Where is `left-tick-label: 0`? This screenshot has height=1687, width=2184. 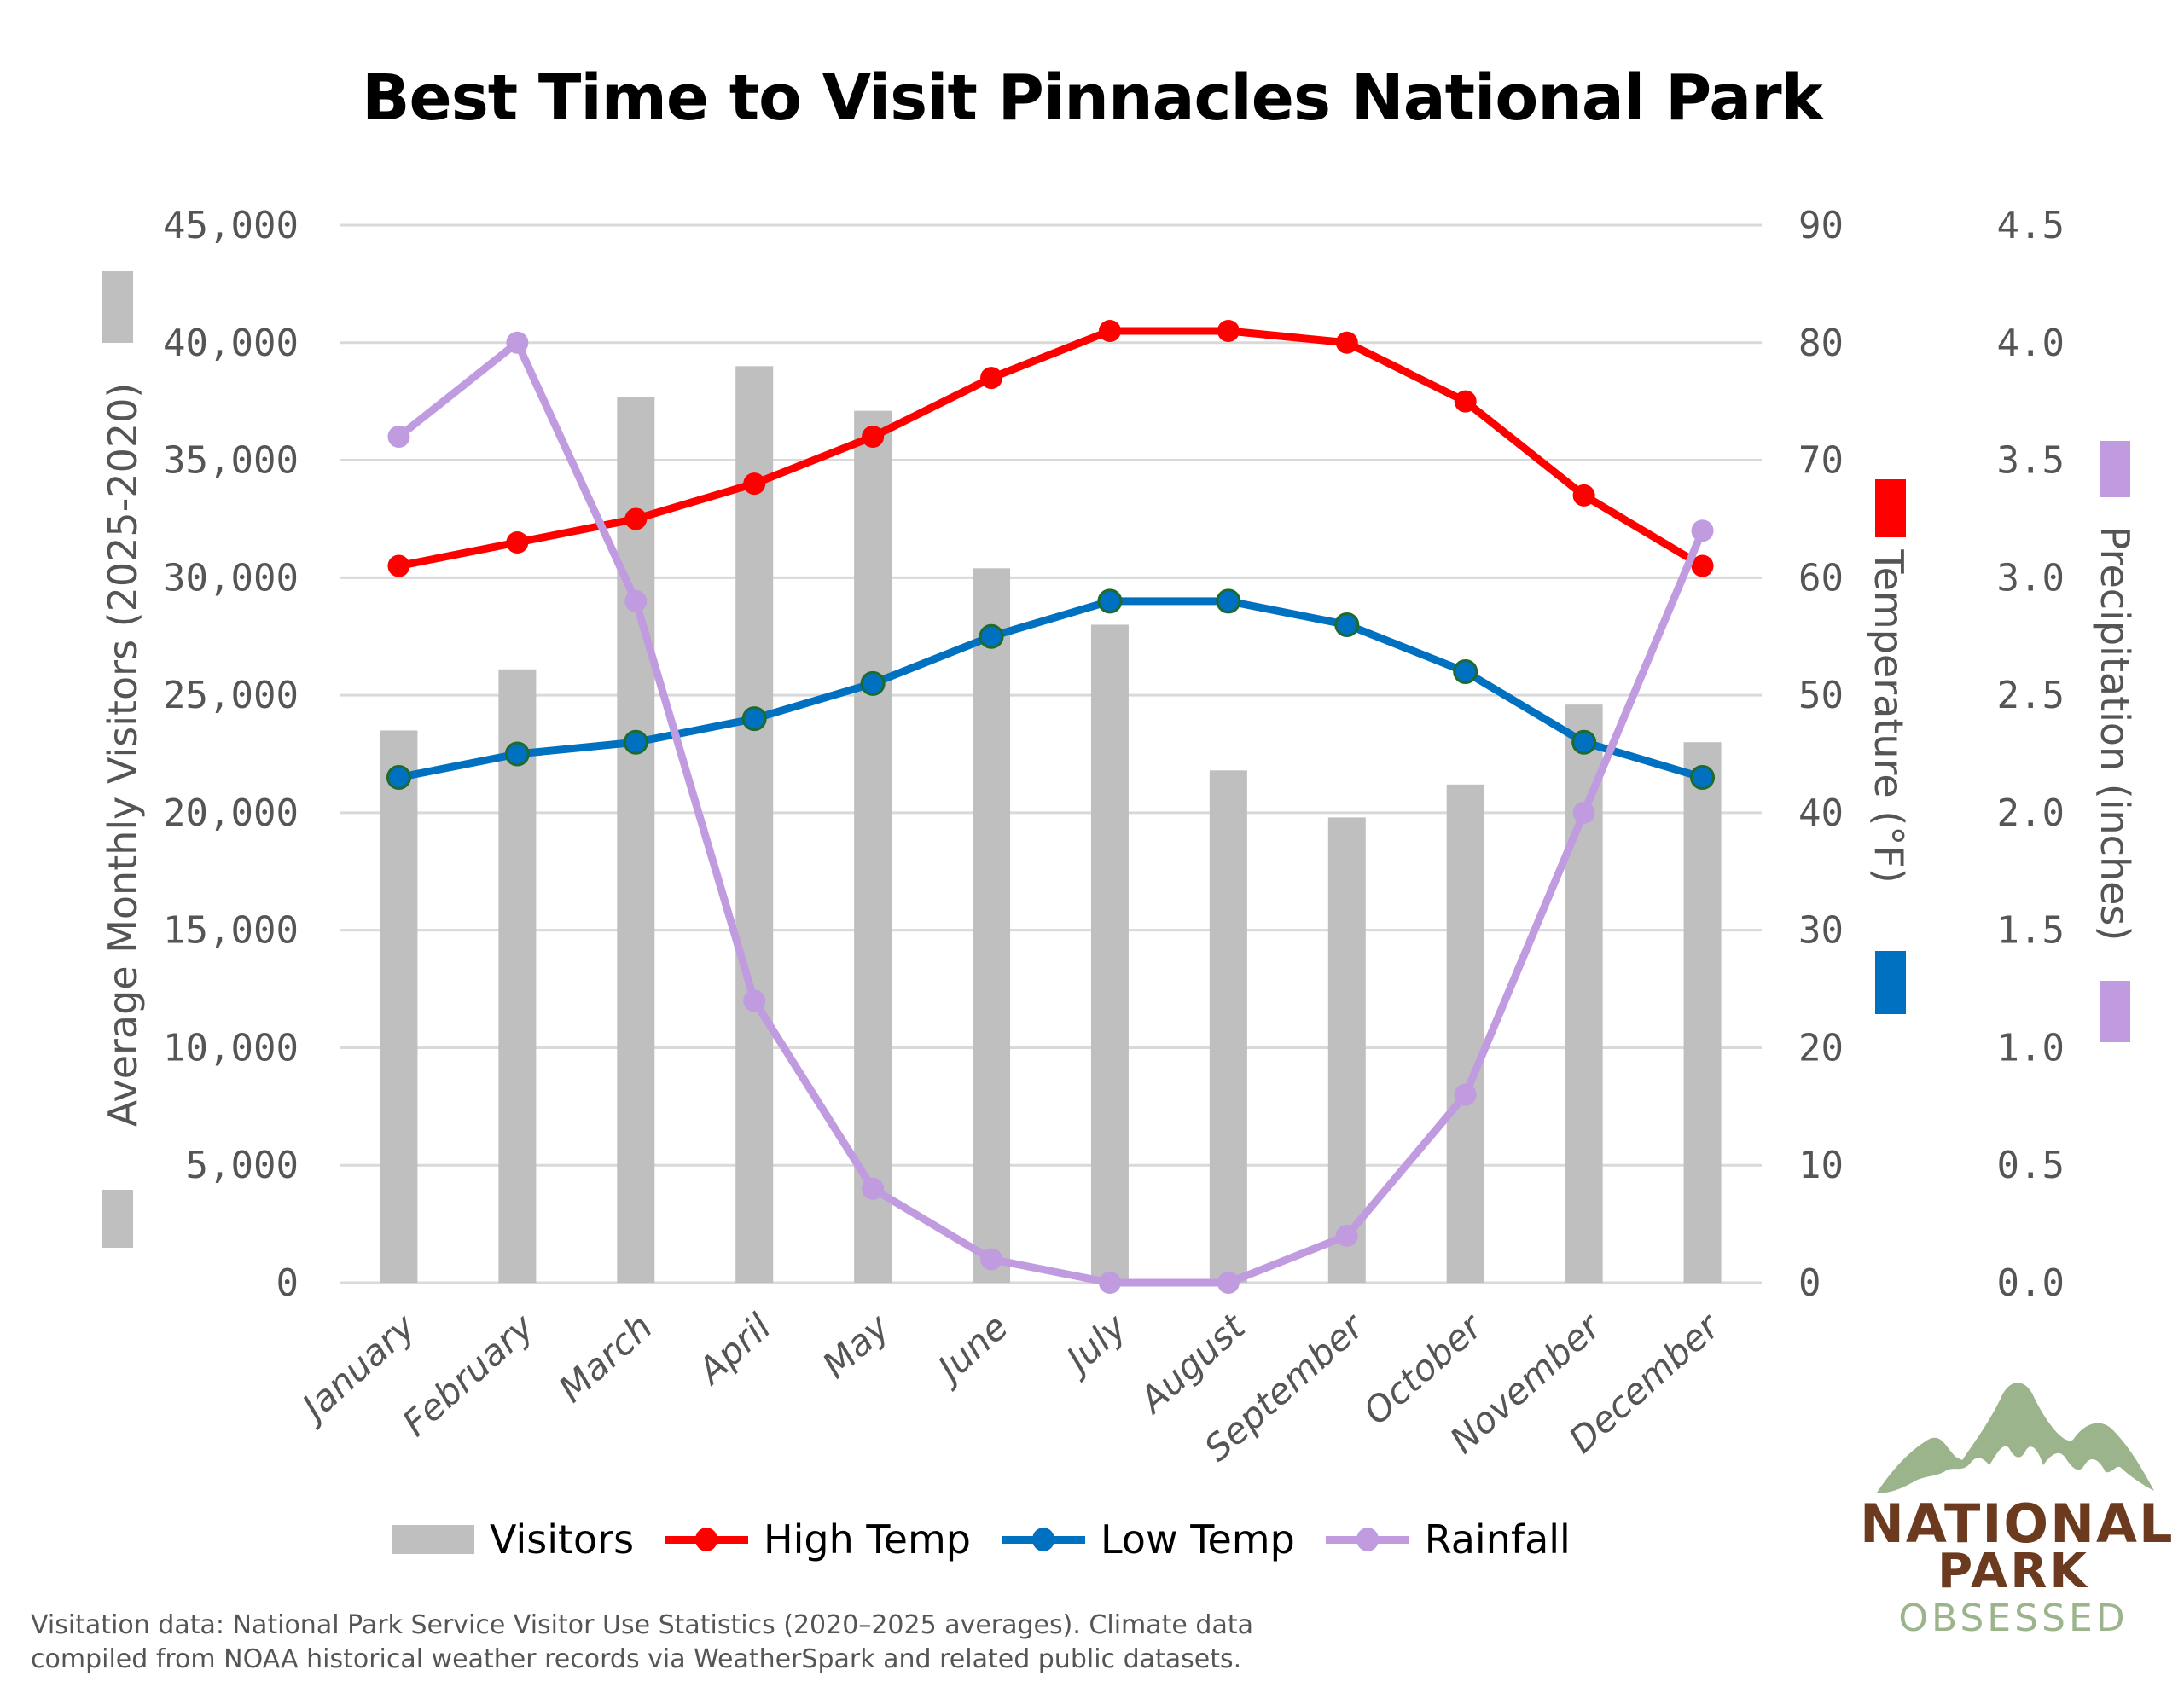 left-tick-label: 0 is located at coordinates (287, 1283).